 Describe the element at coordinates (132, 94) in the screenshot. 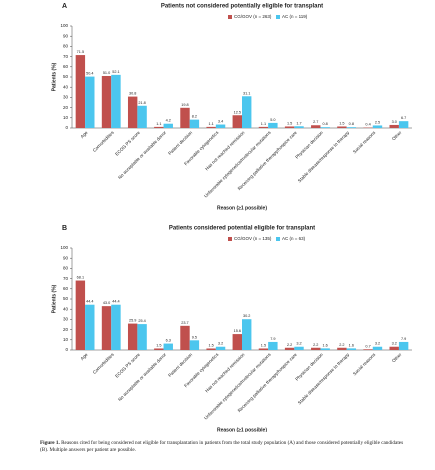

I see `value-label: 30.8` at that location.